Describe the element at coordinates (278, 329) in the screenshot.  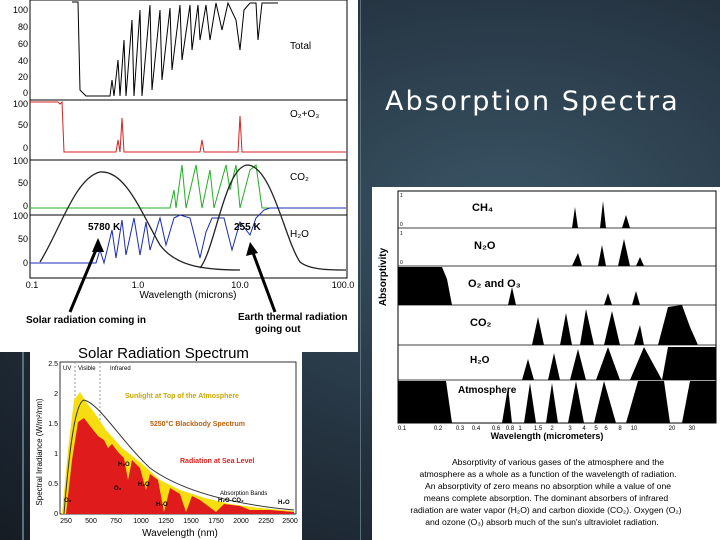
I see `earth-caption-line2: going out` at that location.